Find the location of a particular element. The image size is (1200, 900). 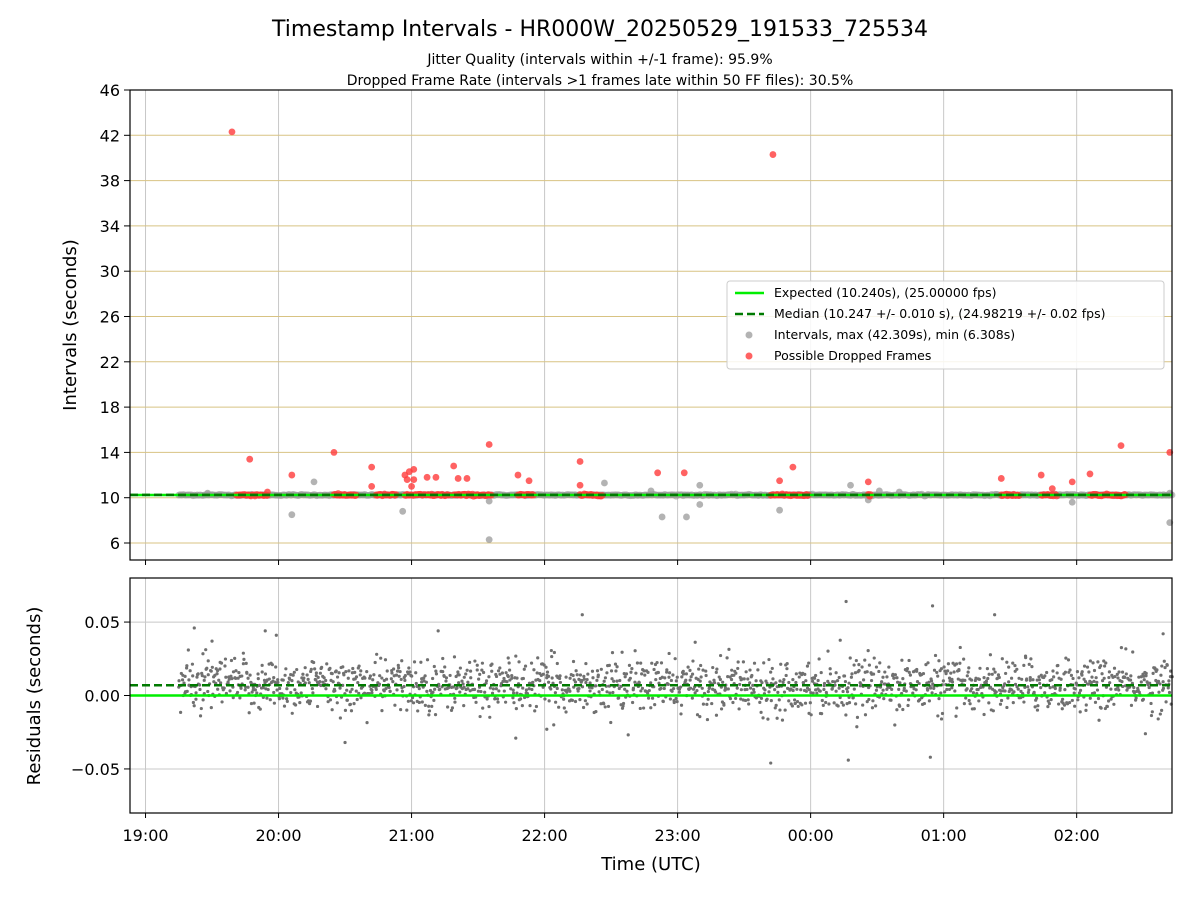

legend-box is located at coordinates (945, 325).